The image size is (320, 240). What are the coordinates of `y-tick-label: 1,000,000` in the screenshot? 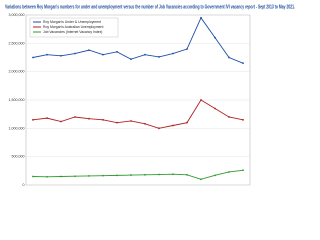 It's located at (17, 128).